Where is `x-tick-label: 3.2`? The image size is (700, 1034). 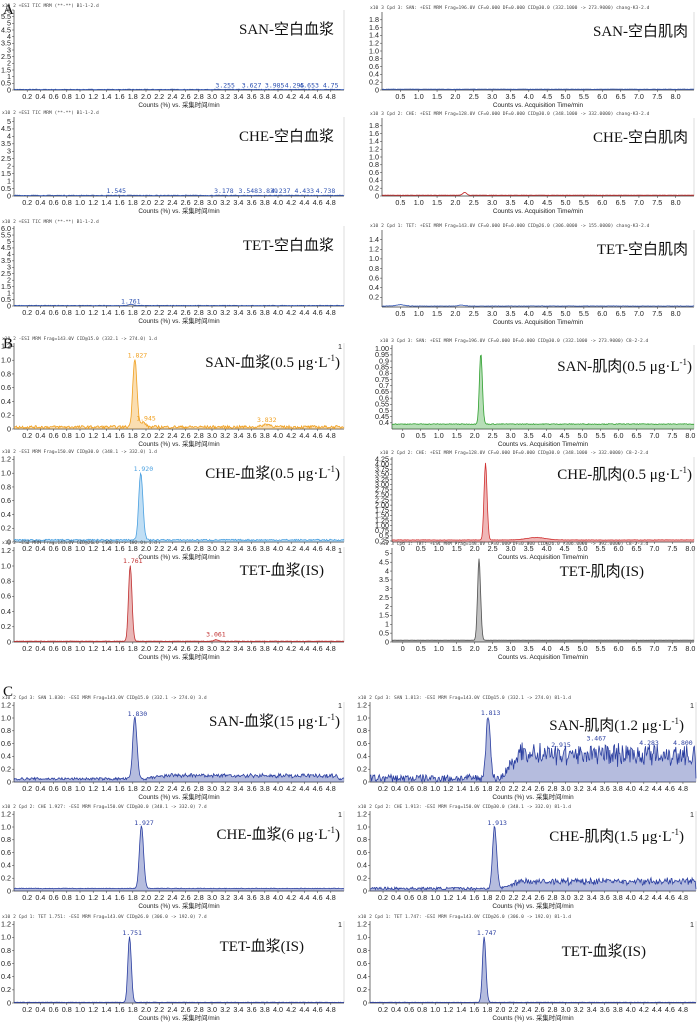 x-tick-label: 3.2 is located at coordinates (225, 1009).